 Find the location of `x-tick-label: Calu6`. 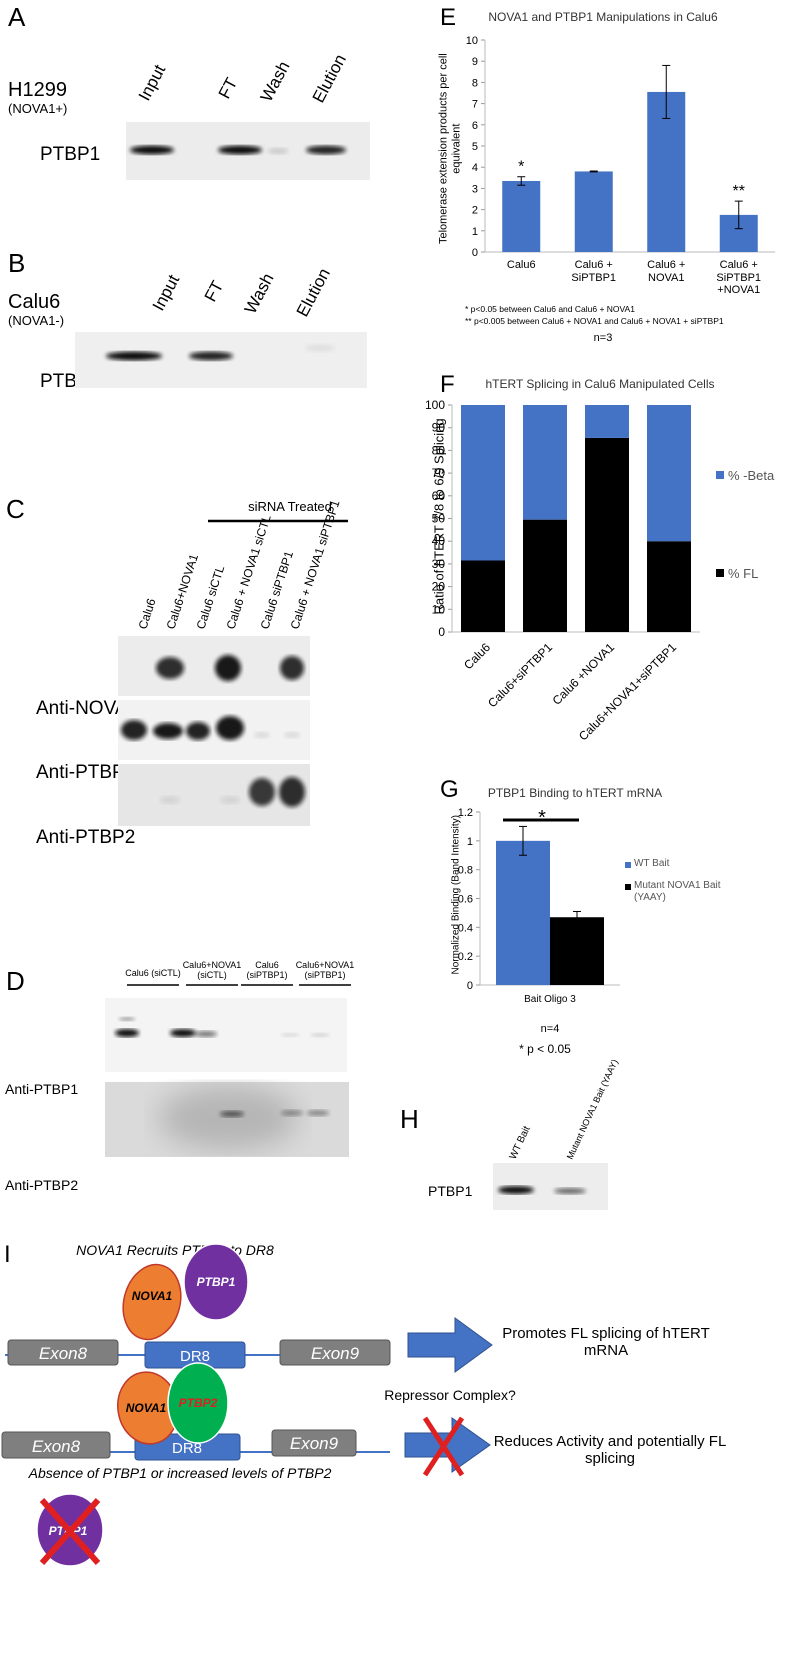

x-tick-label: Calu6 is located at coordinates (477, 656).